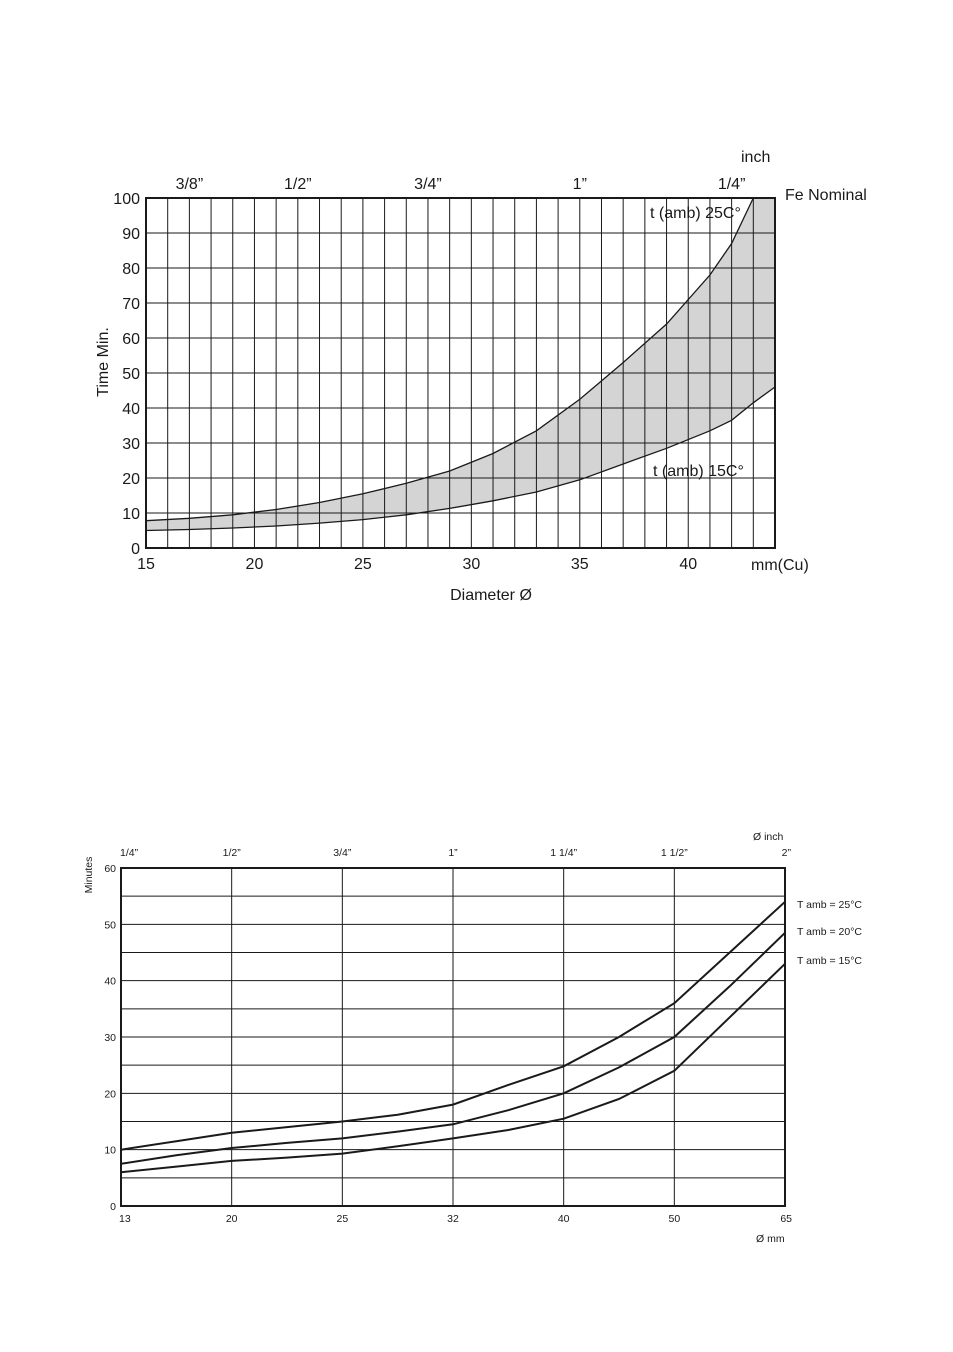 The width and height of the screenshot is (953, 1352). Describe the element at coordinates (453, 1219) in the screenshot. I see `chart2-x-tick-label: 32` at that location.